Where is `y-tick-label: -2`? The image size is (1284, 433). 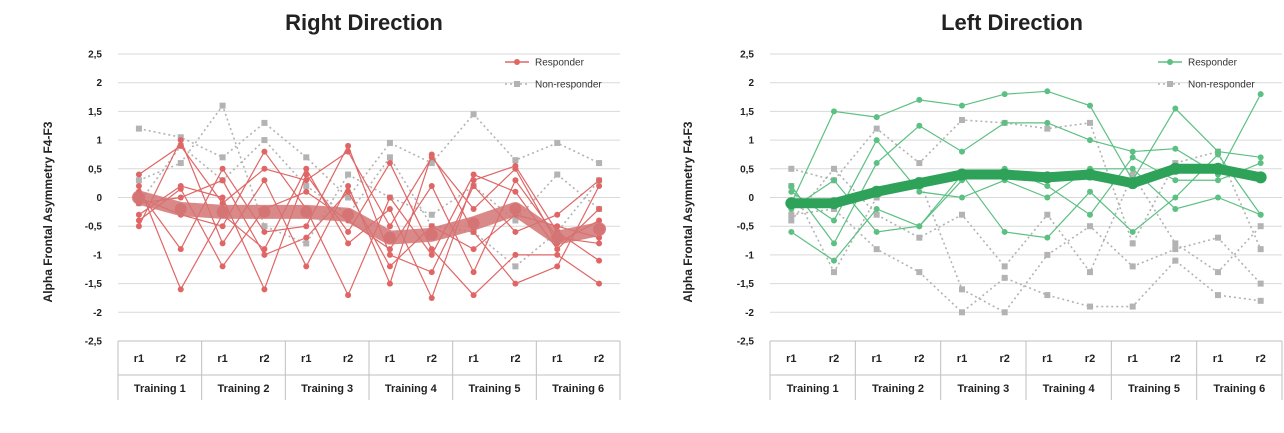
y-tick-label: -2 is located at coordinates (749, 313).